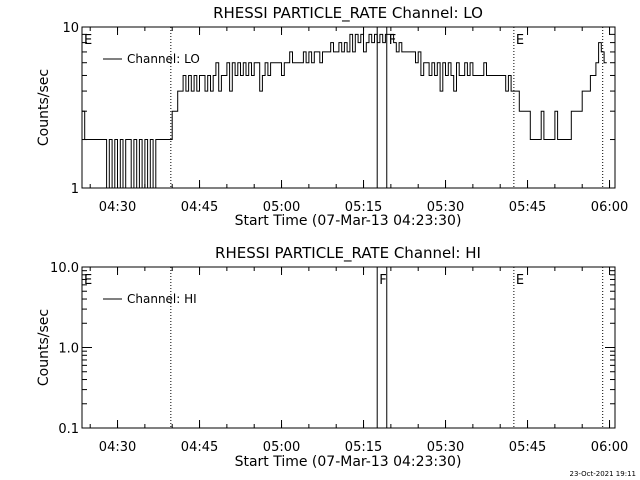  Describe the element at coordinates (162, 299) in the screenshot. I see `legend-label: Channel: HI` at that location.